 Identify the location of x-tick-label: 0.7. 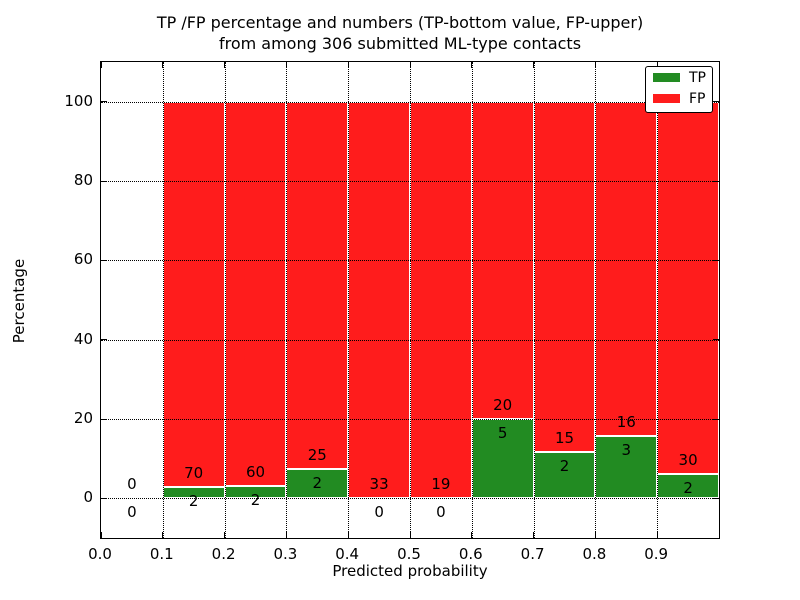
(532, 554).